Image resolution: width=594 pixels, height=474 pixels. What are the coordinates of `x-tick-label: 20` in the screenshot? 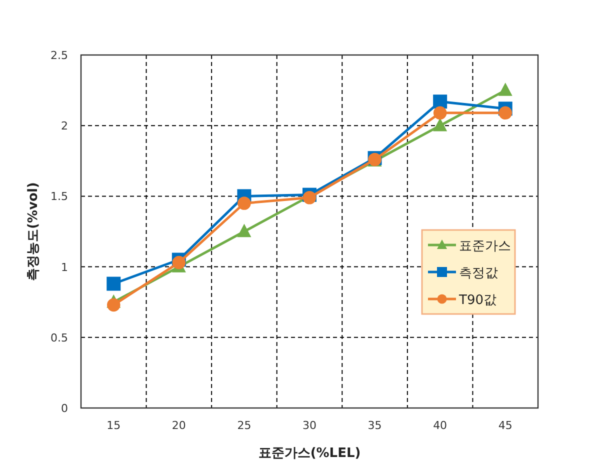 It's located at (179, 425).